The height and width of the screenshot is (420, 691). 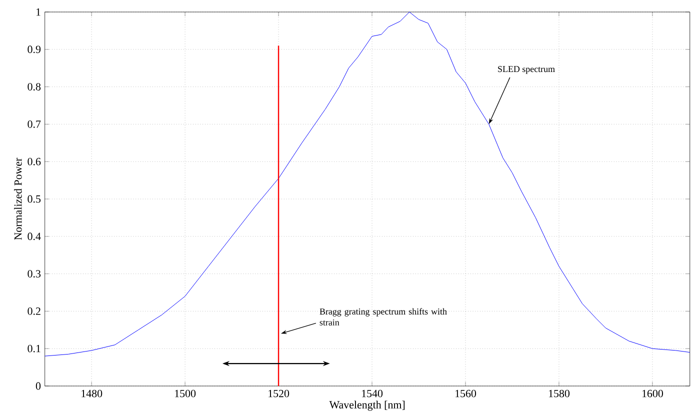 What do you see at coordinates (34, 348) in the screenshot?
I see `y-tick-label: 0.1` at bounding box center [34, 348].